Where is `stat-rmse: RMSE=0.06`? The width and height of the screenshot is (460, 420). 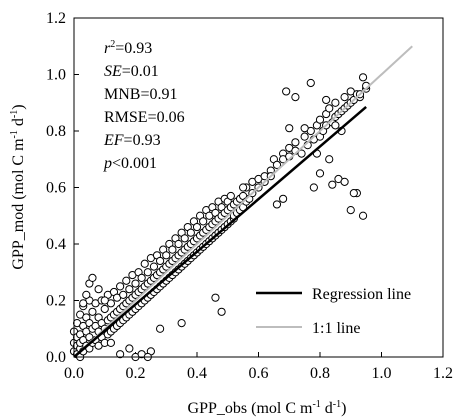 stat-rmse: RMSE=0.06 is located at coordinates (144, 117).